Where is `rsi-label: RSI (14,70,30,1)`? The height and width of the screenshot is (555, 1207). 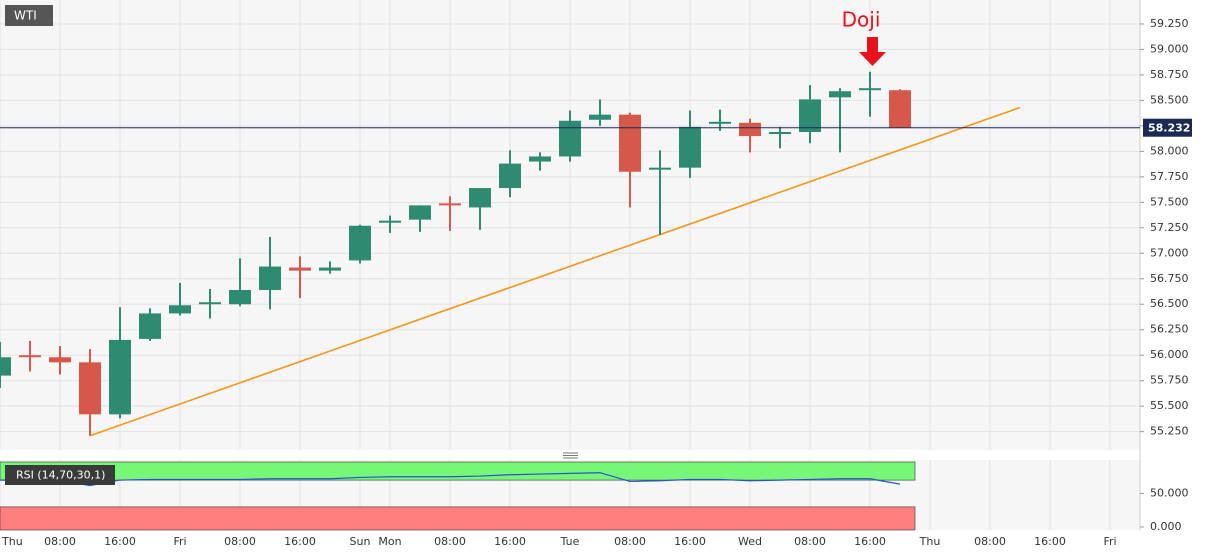 rsi-label: RSI (14,70,30,1) is located at coordinates (60, 475).